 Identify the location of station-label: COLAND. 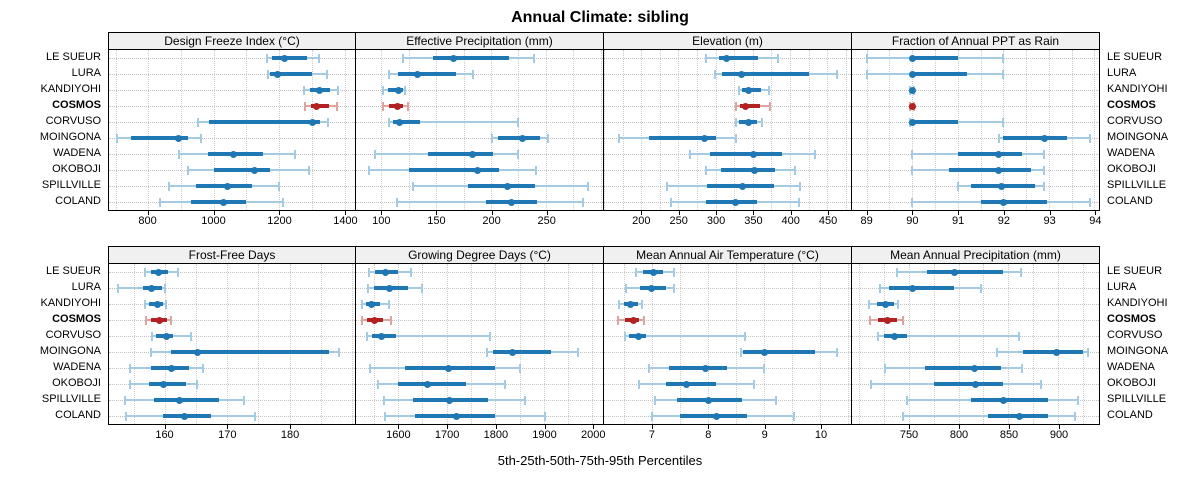
(1130, 201).